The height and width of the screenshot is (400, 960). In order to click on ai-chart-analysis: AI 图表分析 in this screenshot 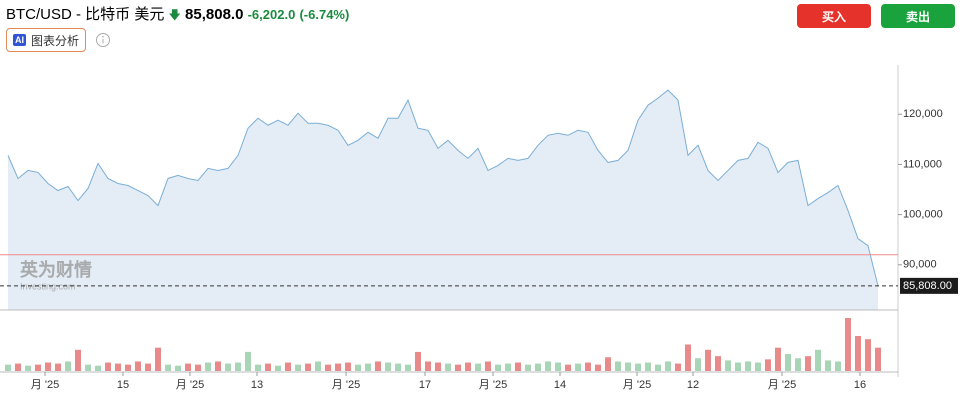, I will do `click(46, 40)`.